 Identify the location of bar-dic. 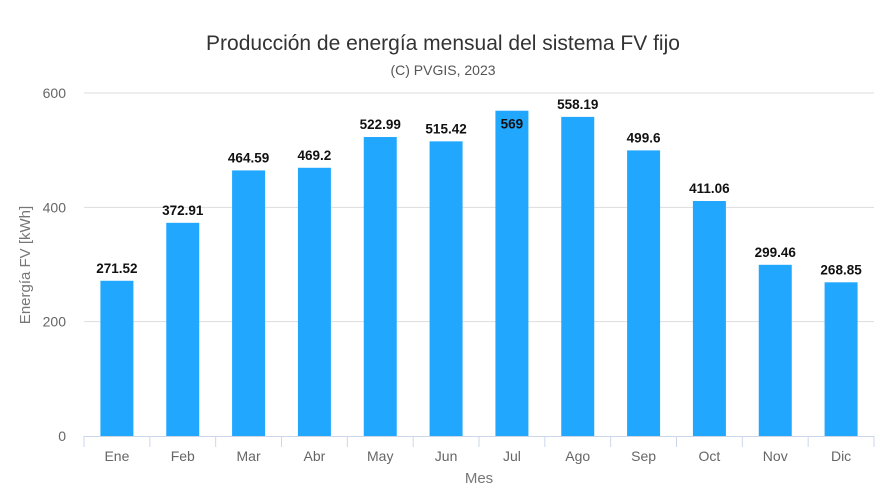
(841, 359).